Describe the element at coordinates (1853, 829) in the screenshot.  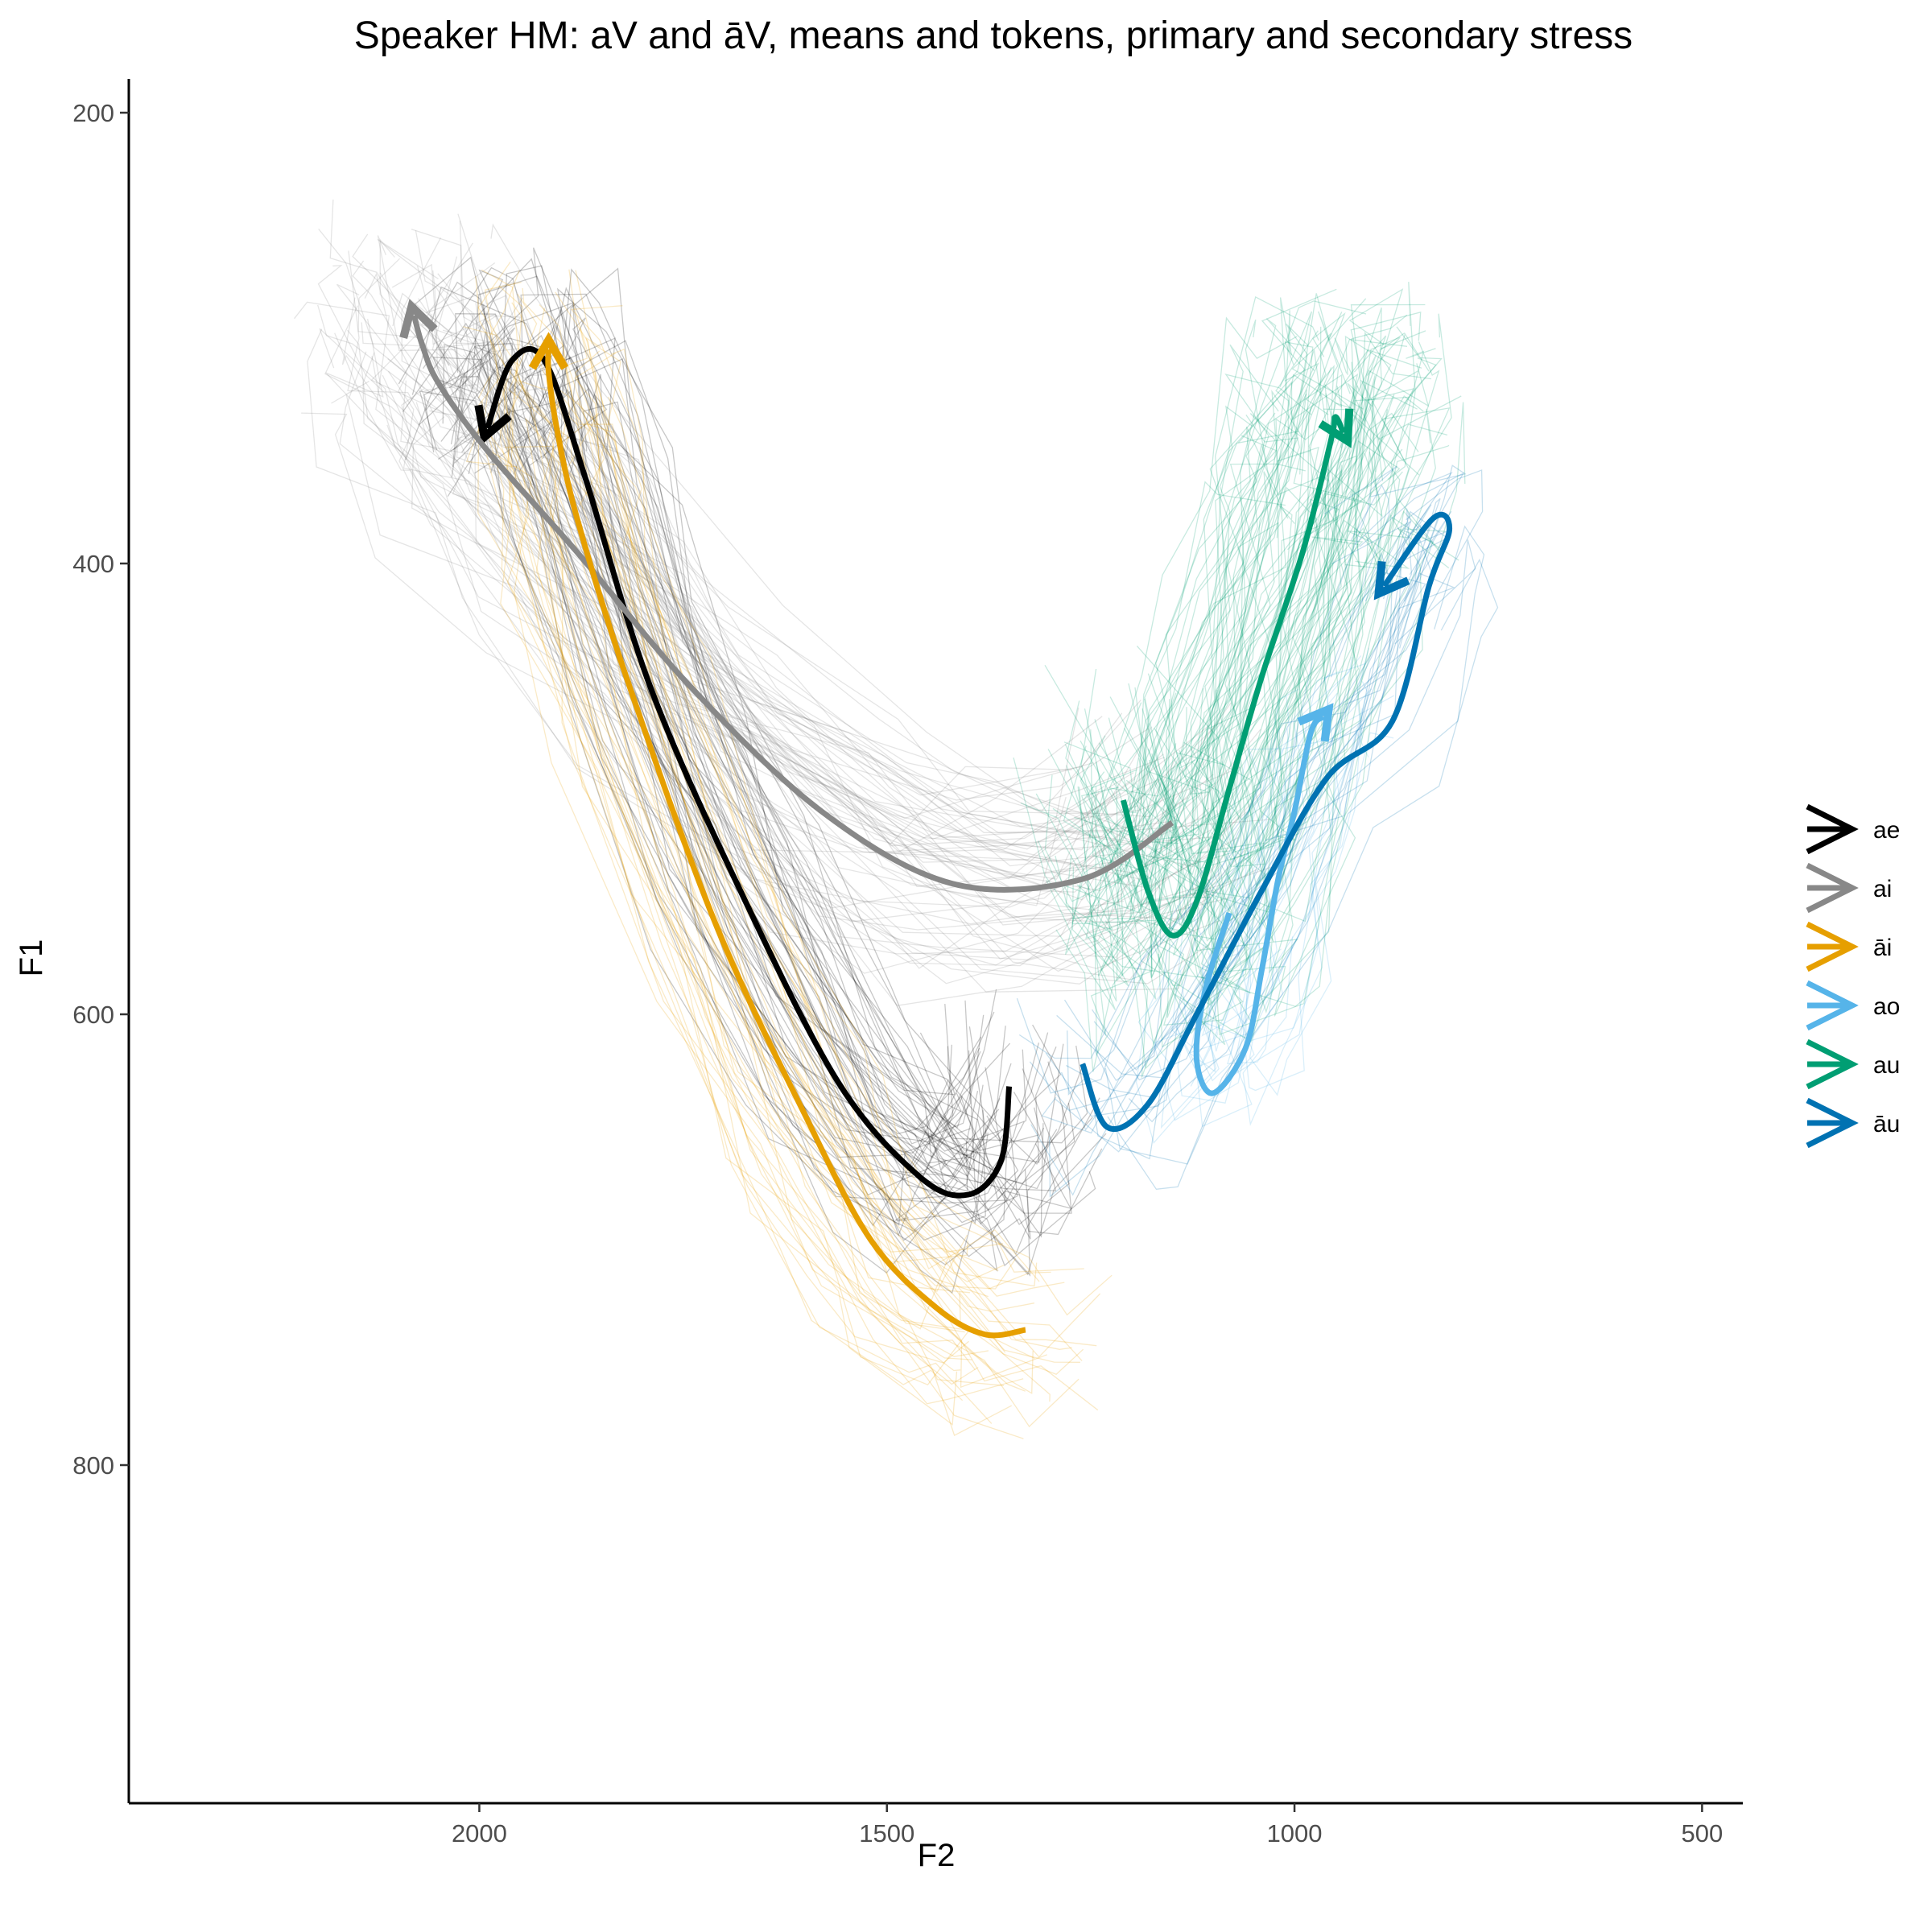
I see `legend-item: ae` at that location.